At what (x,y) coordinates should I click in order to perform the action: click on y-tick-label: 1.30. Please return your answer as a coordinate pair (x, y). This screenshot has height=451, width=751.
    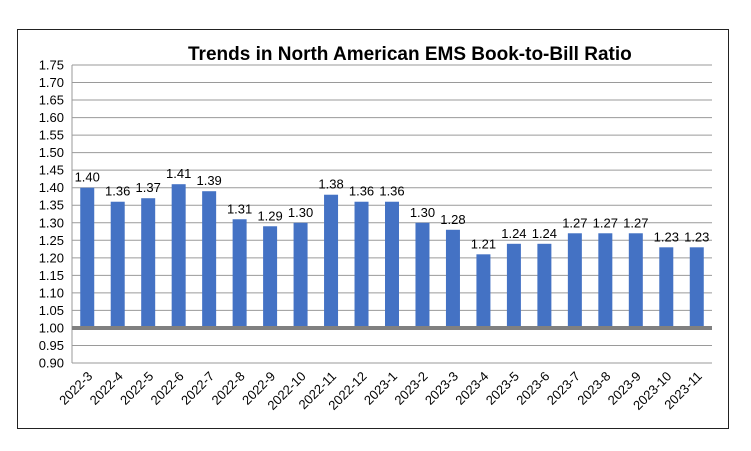
    Looking at the image, I should click on (51, 222).